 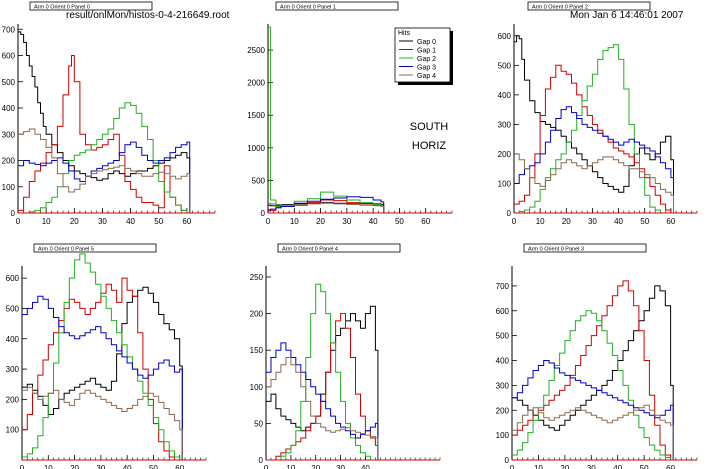 I want to click on y-tick-label: 2000, so click(x=256, y=83).